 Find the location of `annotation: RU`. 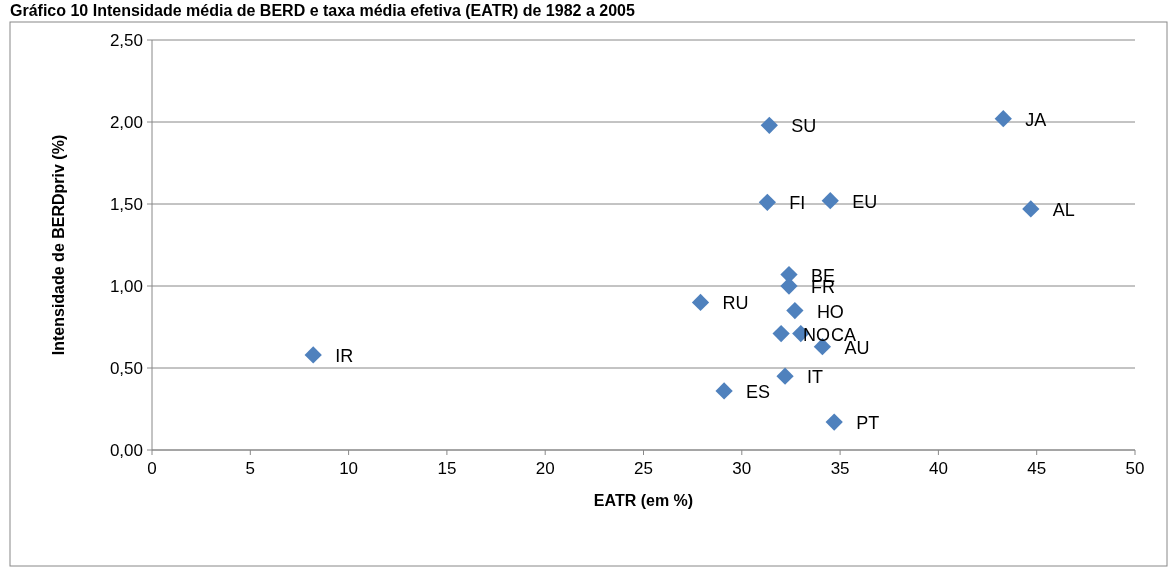

annotation: RU is located at coordinates (735, 303).